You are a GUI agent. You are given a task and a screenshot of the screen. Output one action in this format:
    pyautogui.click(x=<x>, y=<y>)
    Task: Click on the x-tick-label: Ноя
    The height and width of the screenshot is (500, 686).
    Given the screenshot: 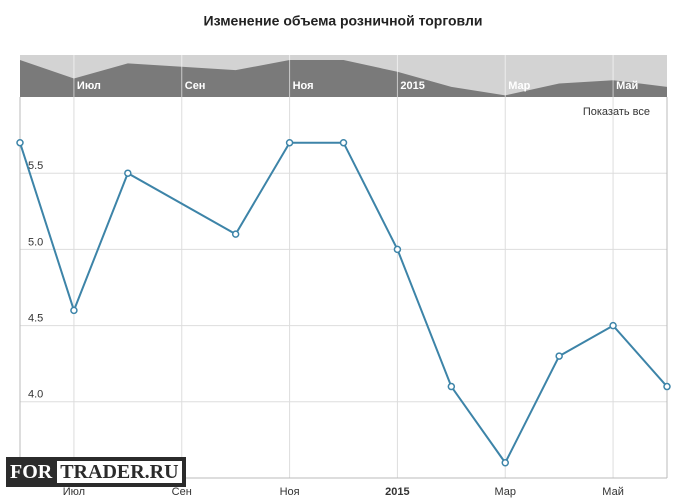 What is the action you would take?
    pyautogui.click(x=290, y=492)
    